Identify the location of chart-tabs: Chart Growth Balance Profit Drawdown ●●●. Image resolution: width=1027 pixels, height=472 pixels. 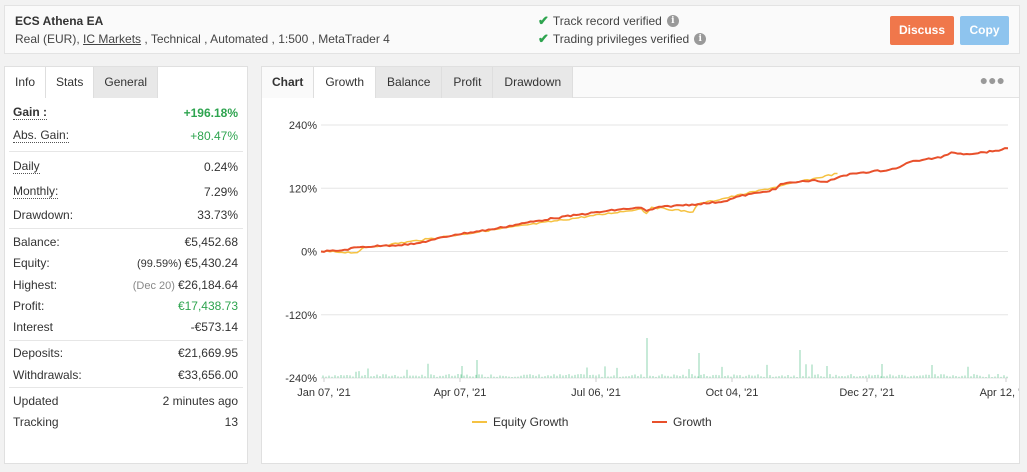
(640, 82).